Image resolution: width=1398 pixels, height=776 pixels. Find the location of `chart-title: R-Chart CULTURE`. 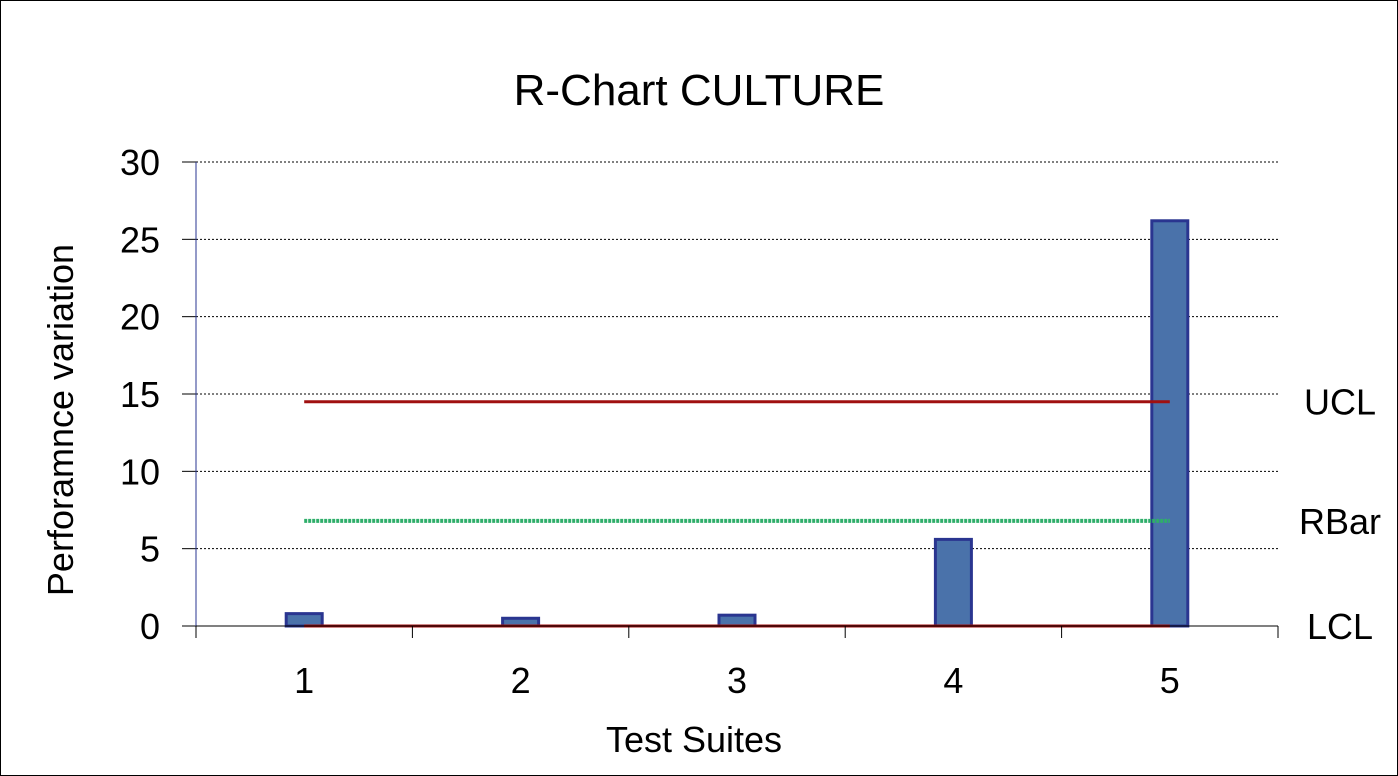

chart-title: R-Chart CULTURE is located at coordinates (699, 90).